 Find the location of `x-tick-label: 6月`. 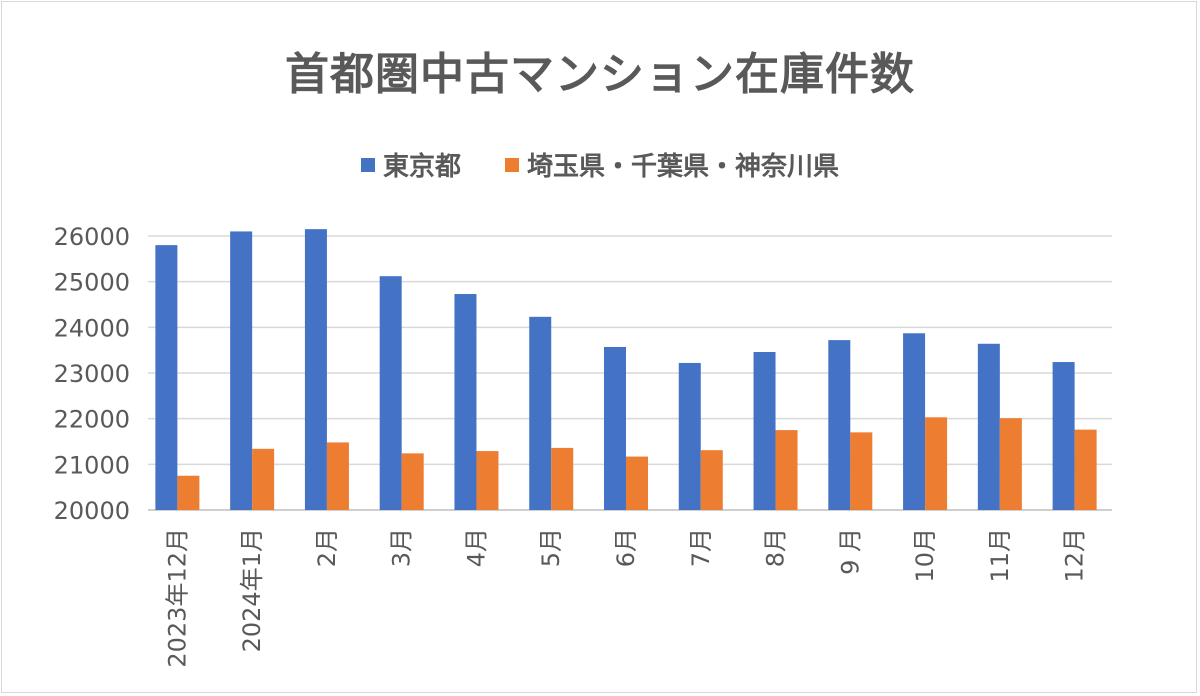

x-tick-label: 6月 is located at coordinates (626, 547).